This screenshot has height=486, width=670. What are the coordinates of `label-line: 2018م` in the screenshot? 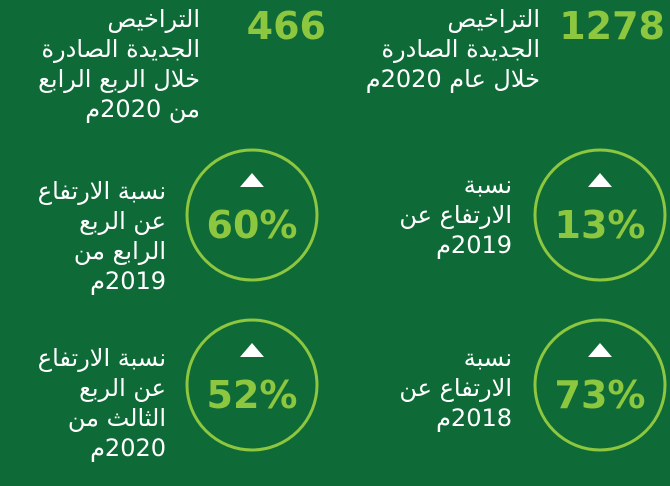 It's located at (474, 418).